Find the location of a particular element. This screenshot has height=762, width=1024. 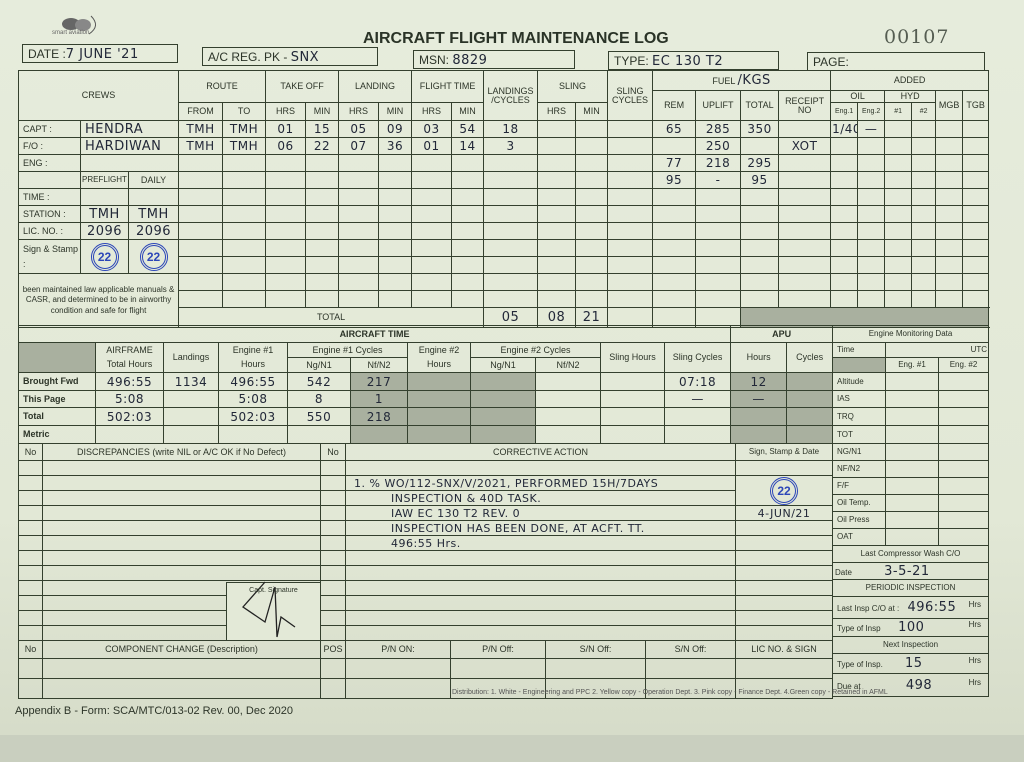

table-row: 496:55 Hrs. is located at coordinates (425, 543).